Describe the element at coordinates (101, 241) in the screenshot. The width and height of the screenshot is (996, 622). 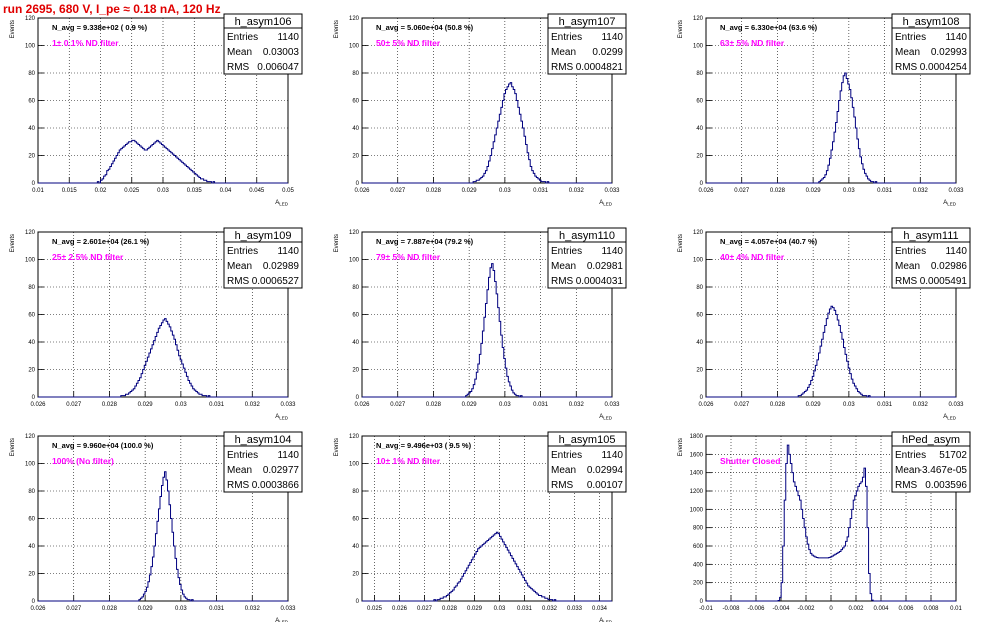
I see `navg-label: N_avg = 2.601e+04 (26.1 %)` at that location.